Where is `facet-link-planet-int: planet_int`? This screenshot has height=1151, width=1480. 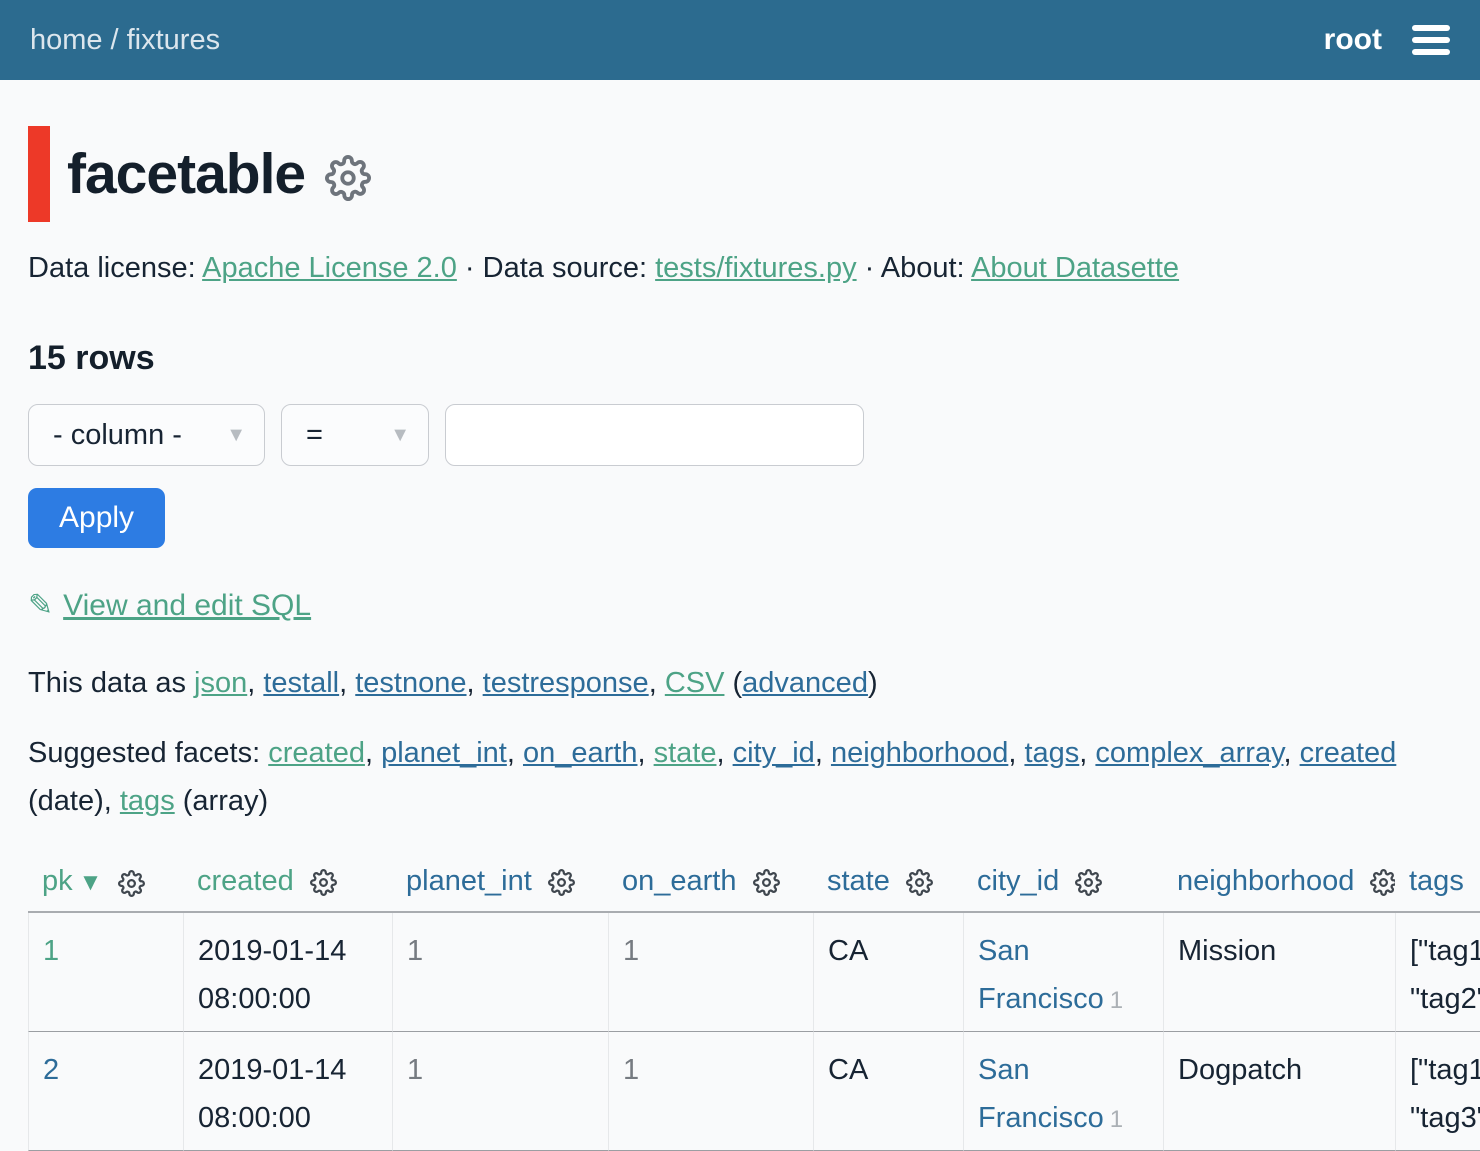 facet-link-planet-int: planet_int is located at coordinates (444, 753).